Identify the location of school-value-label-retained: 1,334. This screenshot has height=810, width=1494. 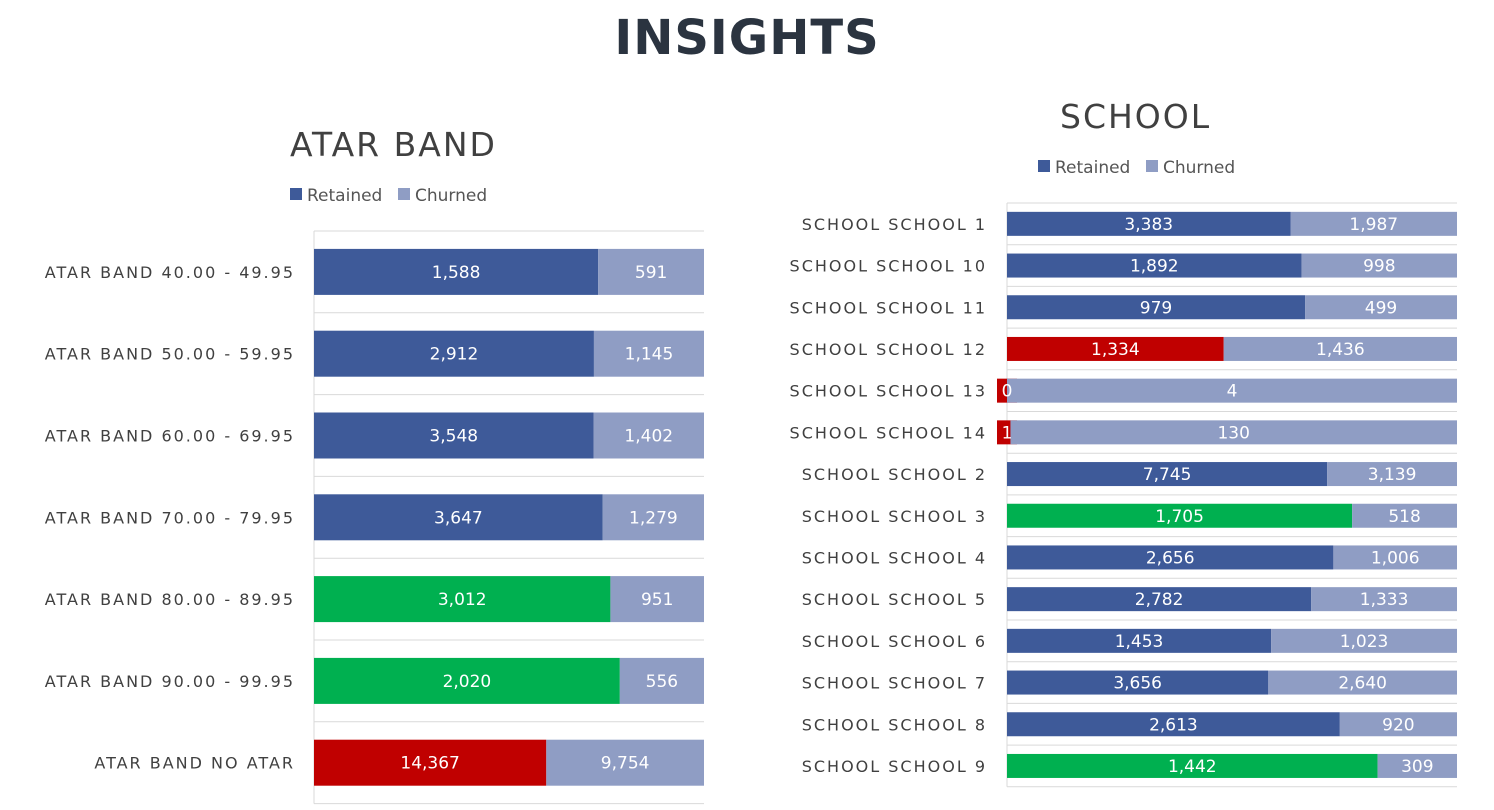
(1115, 350).